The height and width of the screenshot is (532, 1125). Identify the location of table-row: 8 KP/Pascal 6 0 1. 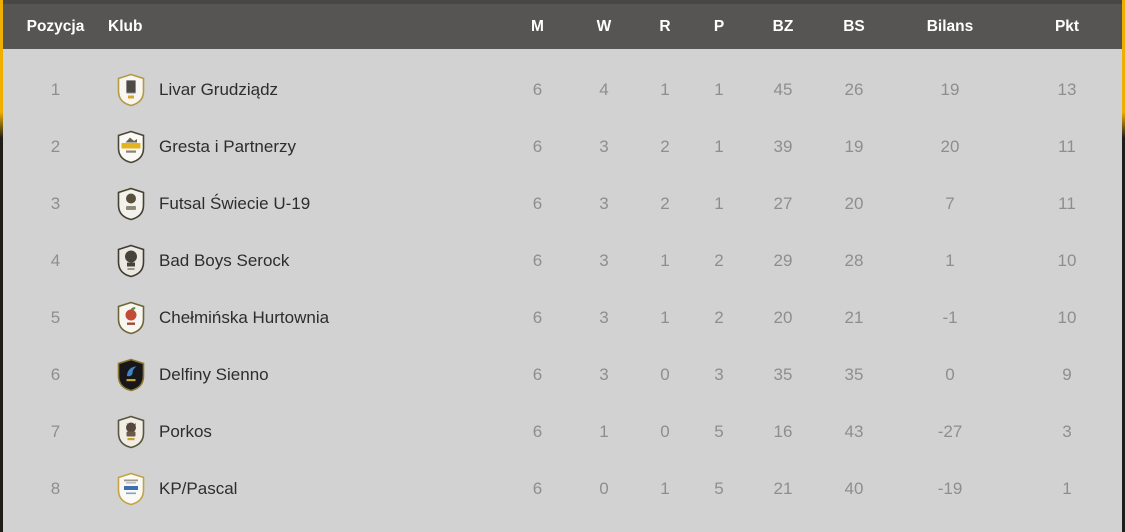
(562, 488).